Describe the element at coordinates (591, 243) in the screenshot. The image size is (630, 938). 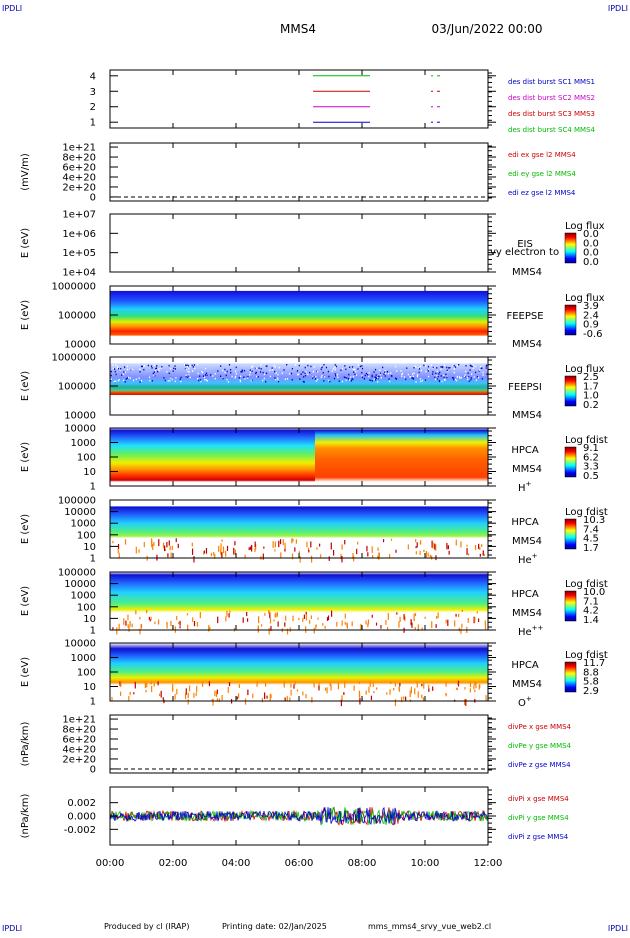
I see `colorbar-tick-label: 0.0` at that location.